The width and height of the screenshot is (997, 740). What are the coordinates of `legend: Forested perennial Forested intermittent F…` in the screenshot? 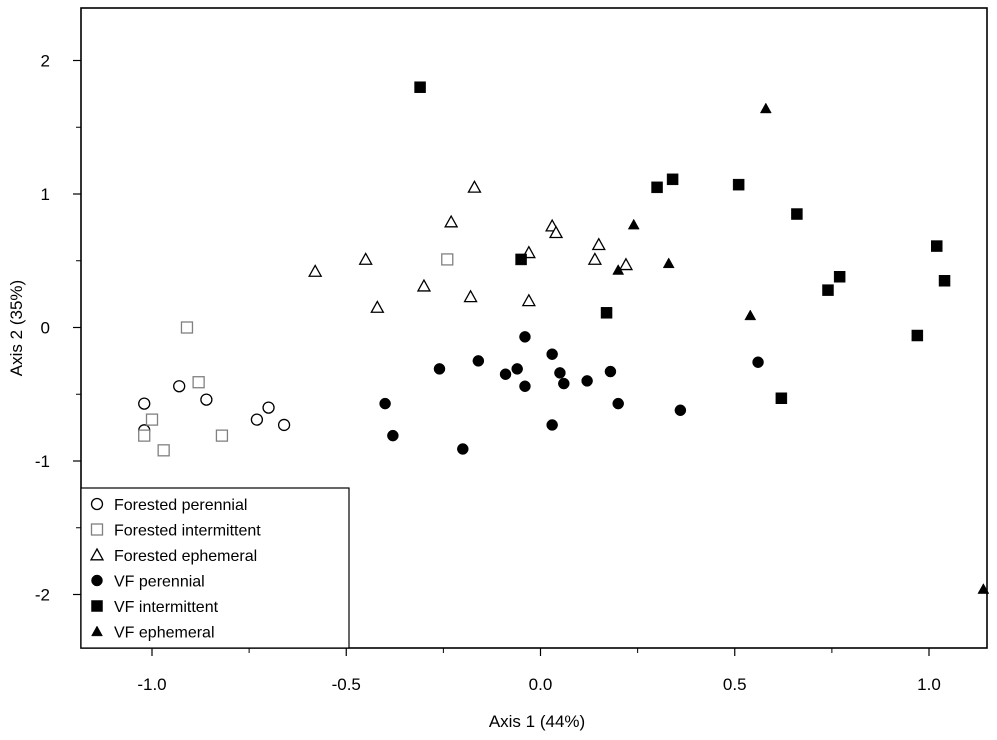 It's located at (215, 568).